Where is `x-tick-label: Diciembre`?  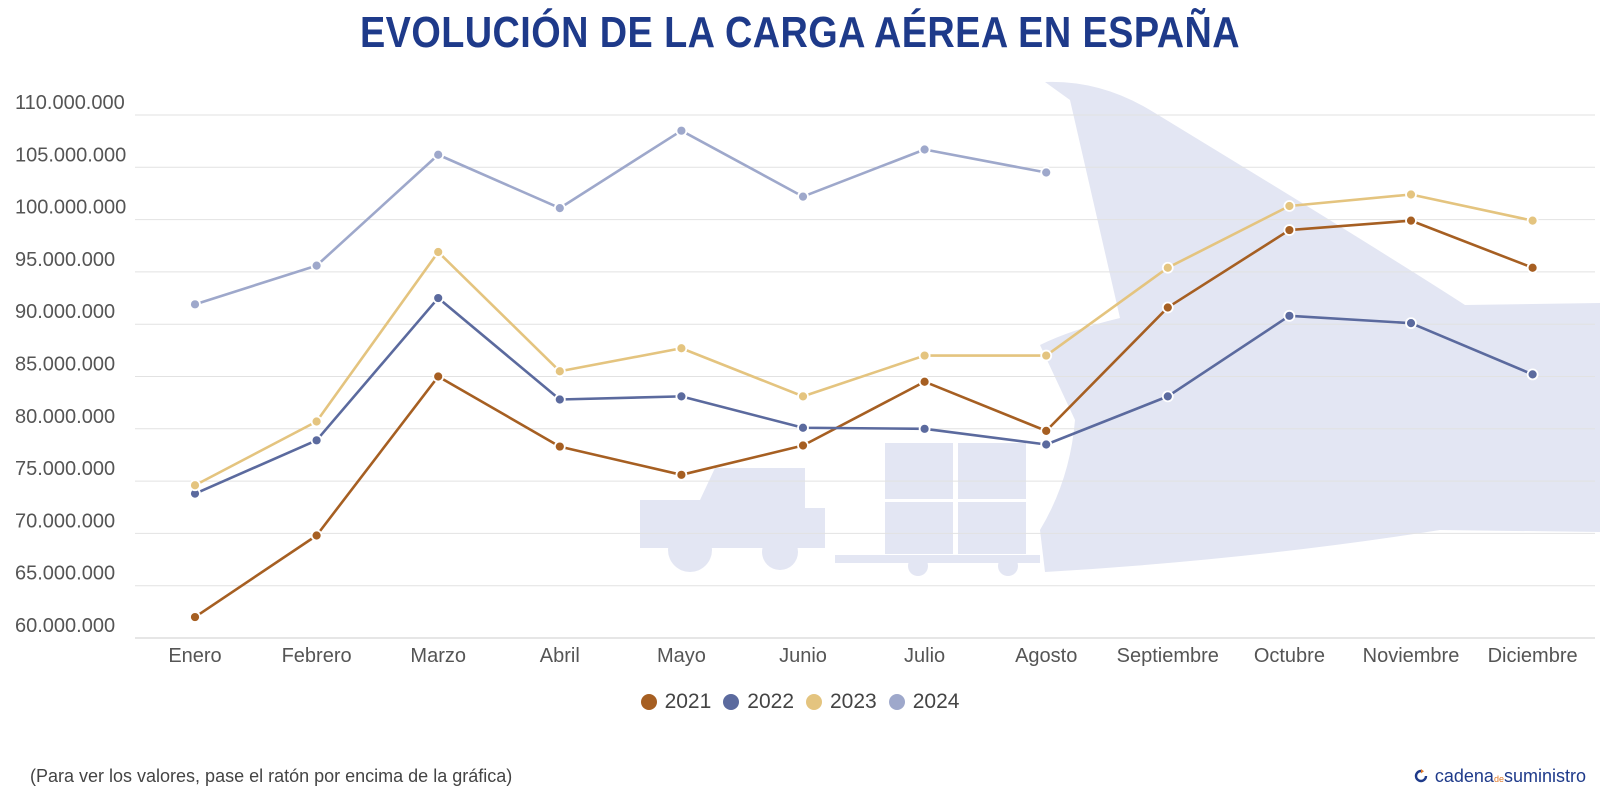 x-tick-label: Diciembre is located at coordinates (1533, 656).